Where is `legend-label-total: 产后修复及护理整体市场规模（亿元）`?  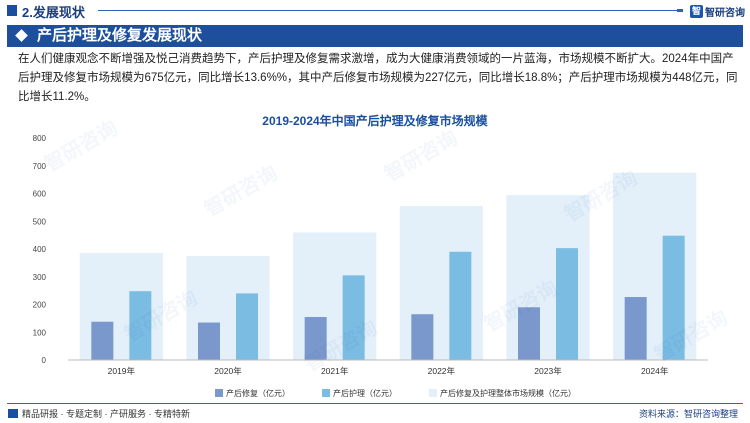
legend-label-total: 产后修复及护理整体市场规模（亿元） is located at coordinates (508, 393).